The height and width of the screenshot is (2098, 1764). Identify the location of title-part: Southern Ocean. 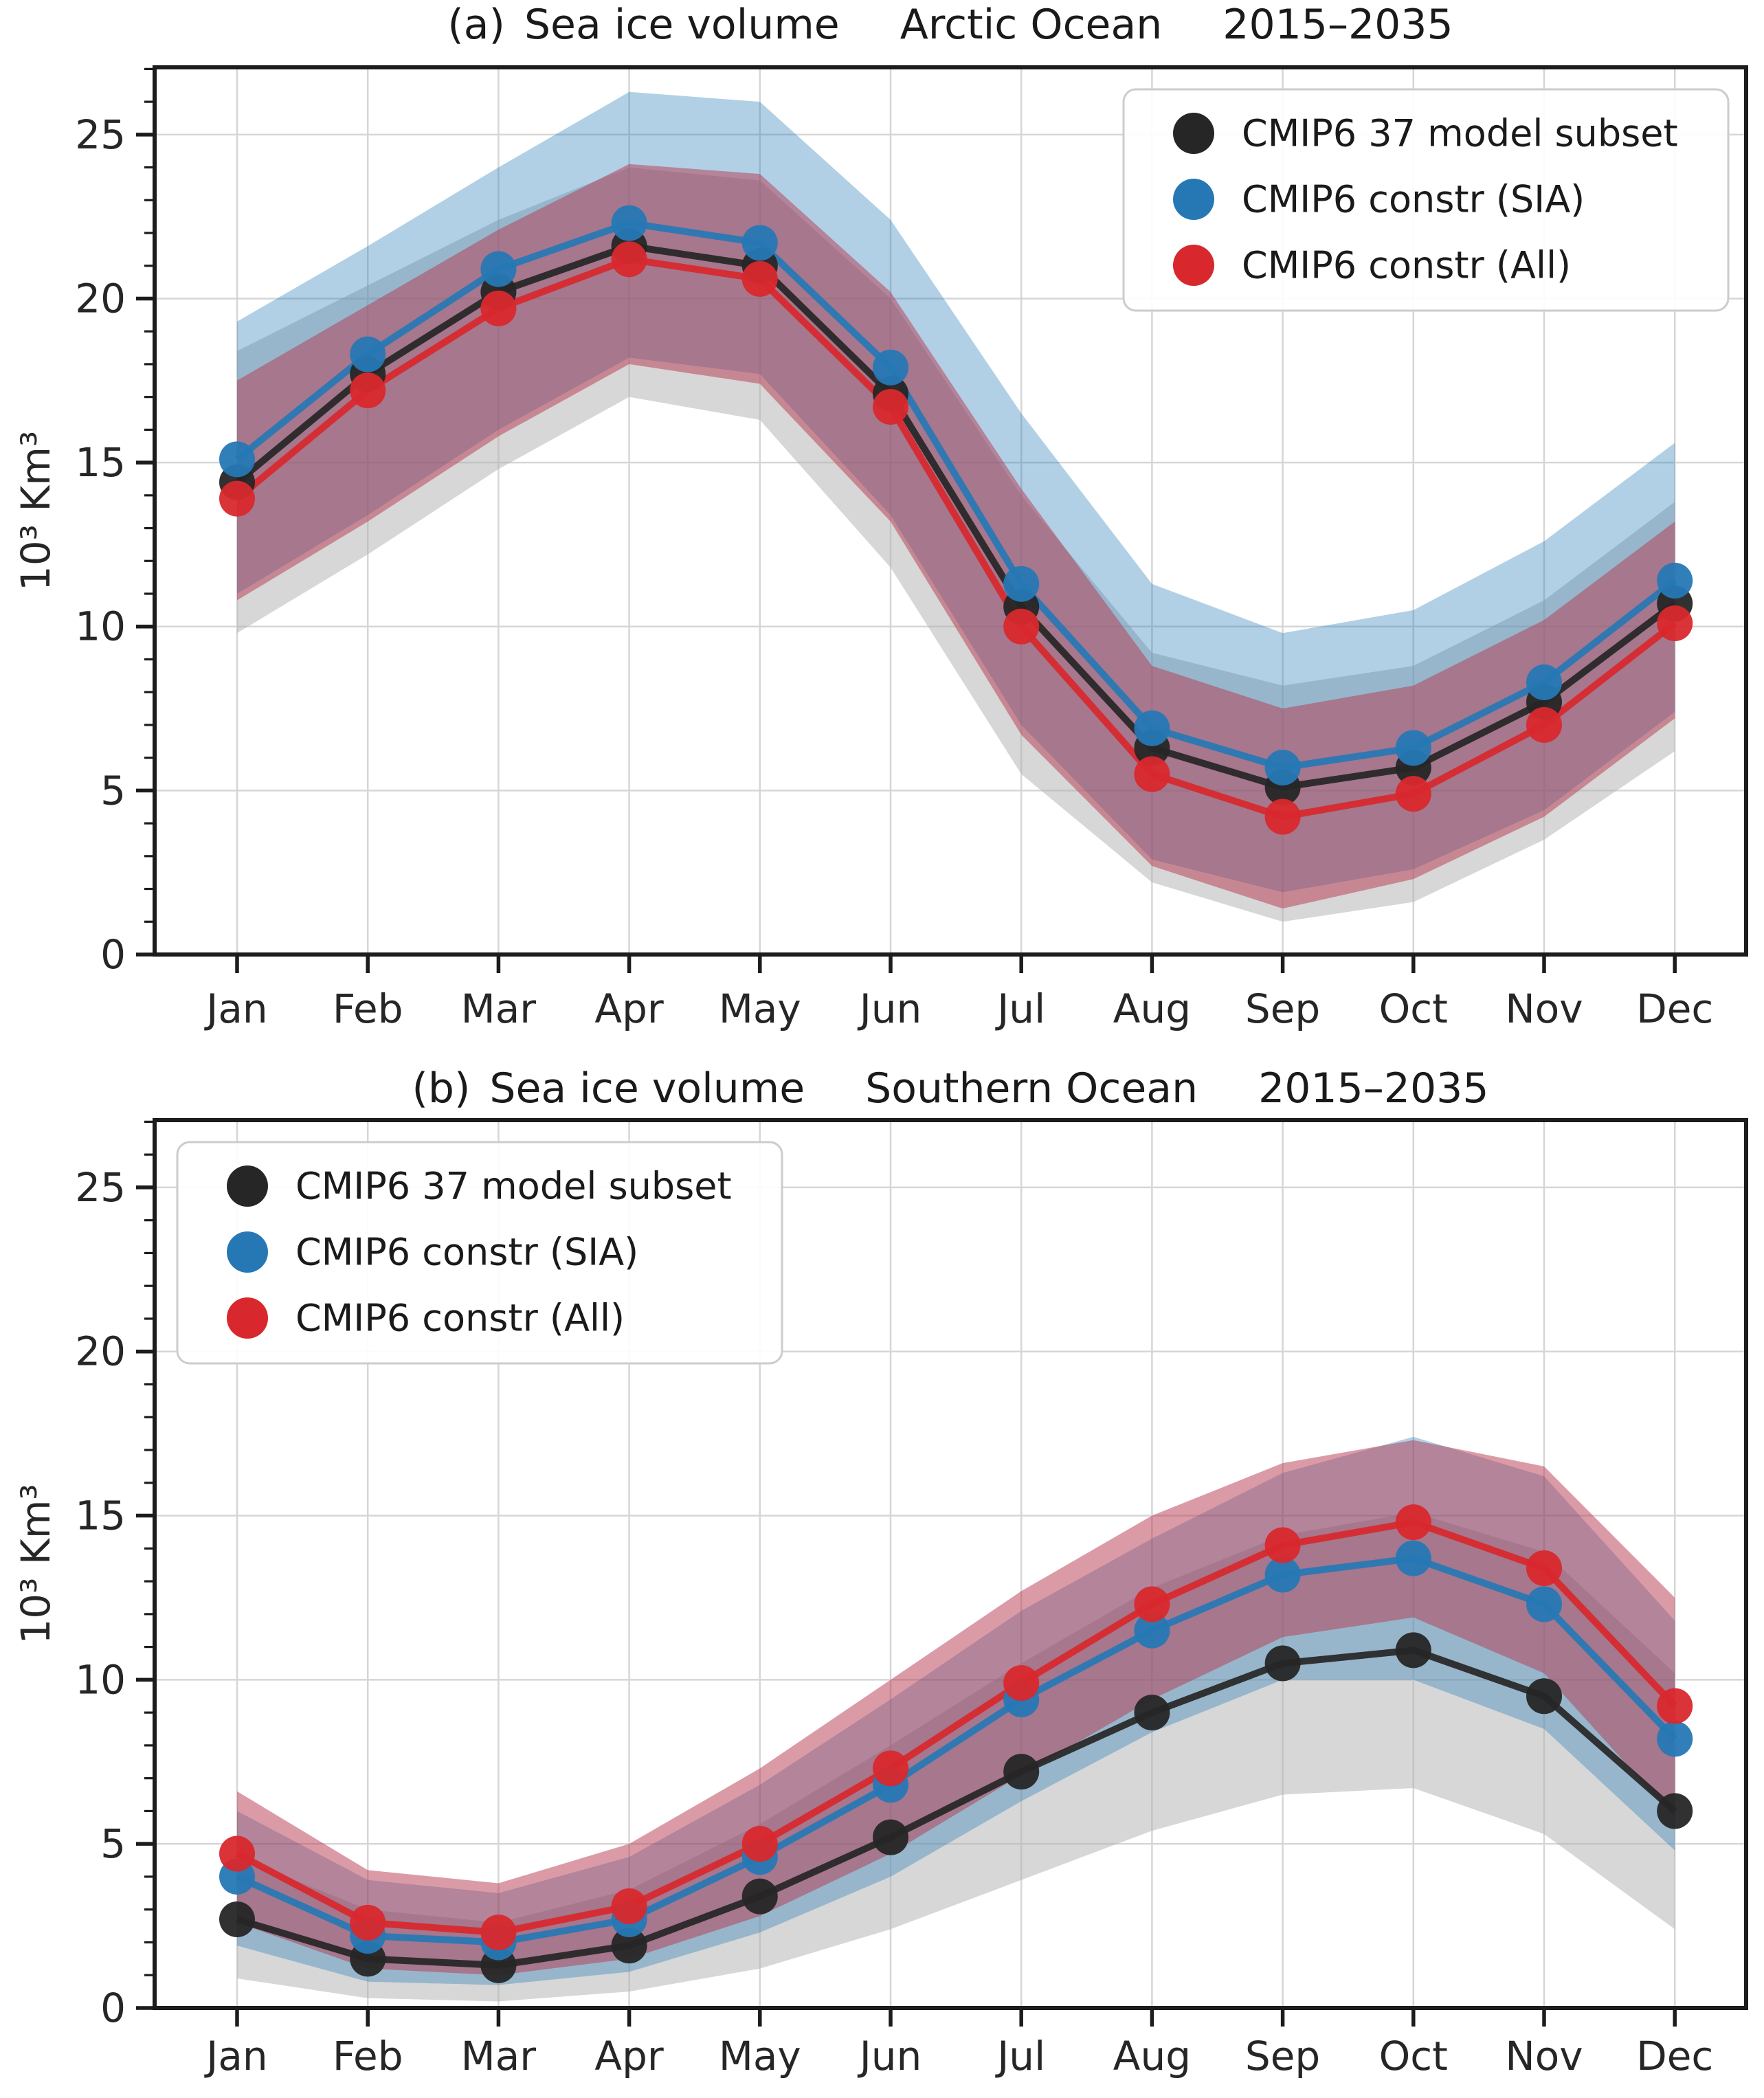
(1031, 1088).